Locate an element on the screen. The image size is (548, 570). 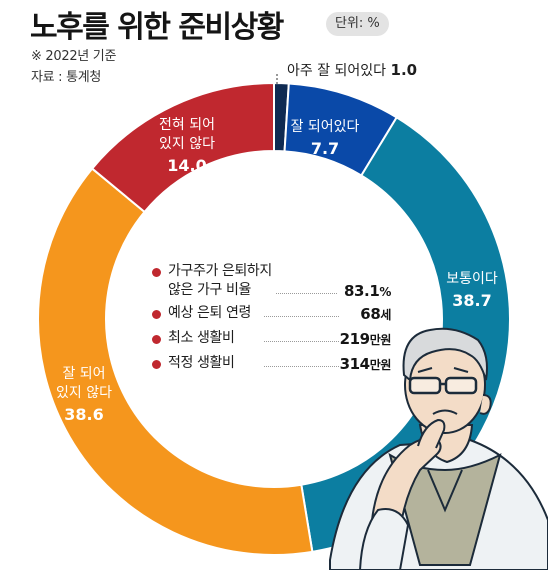
stat-row-non-retired: 가구주가 은퇴하지 않은 가구 비율 83.1% is located at coordinates (274, 283).